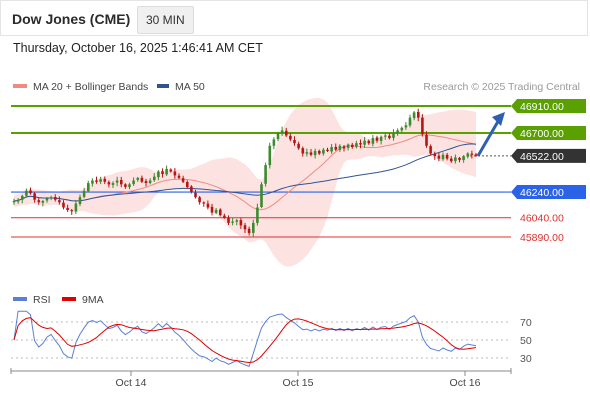  I want to click on watermark: Research © 2025 Trading Central, so click(501, 87).